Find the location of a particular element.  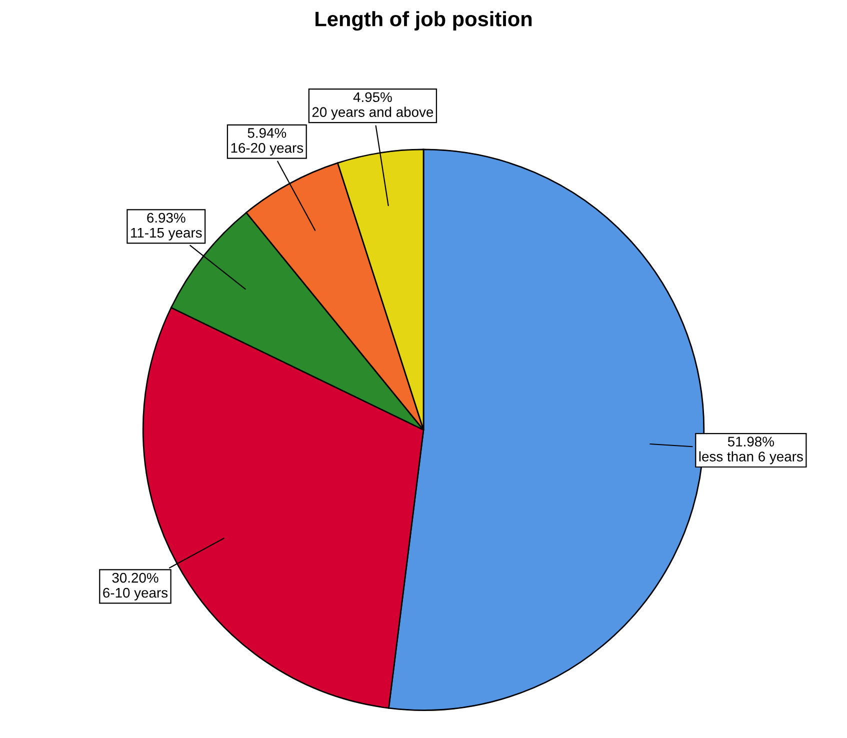

data-label: 30.20% is located at coordinates (135, 577).